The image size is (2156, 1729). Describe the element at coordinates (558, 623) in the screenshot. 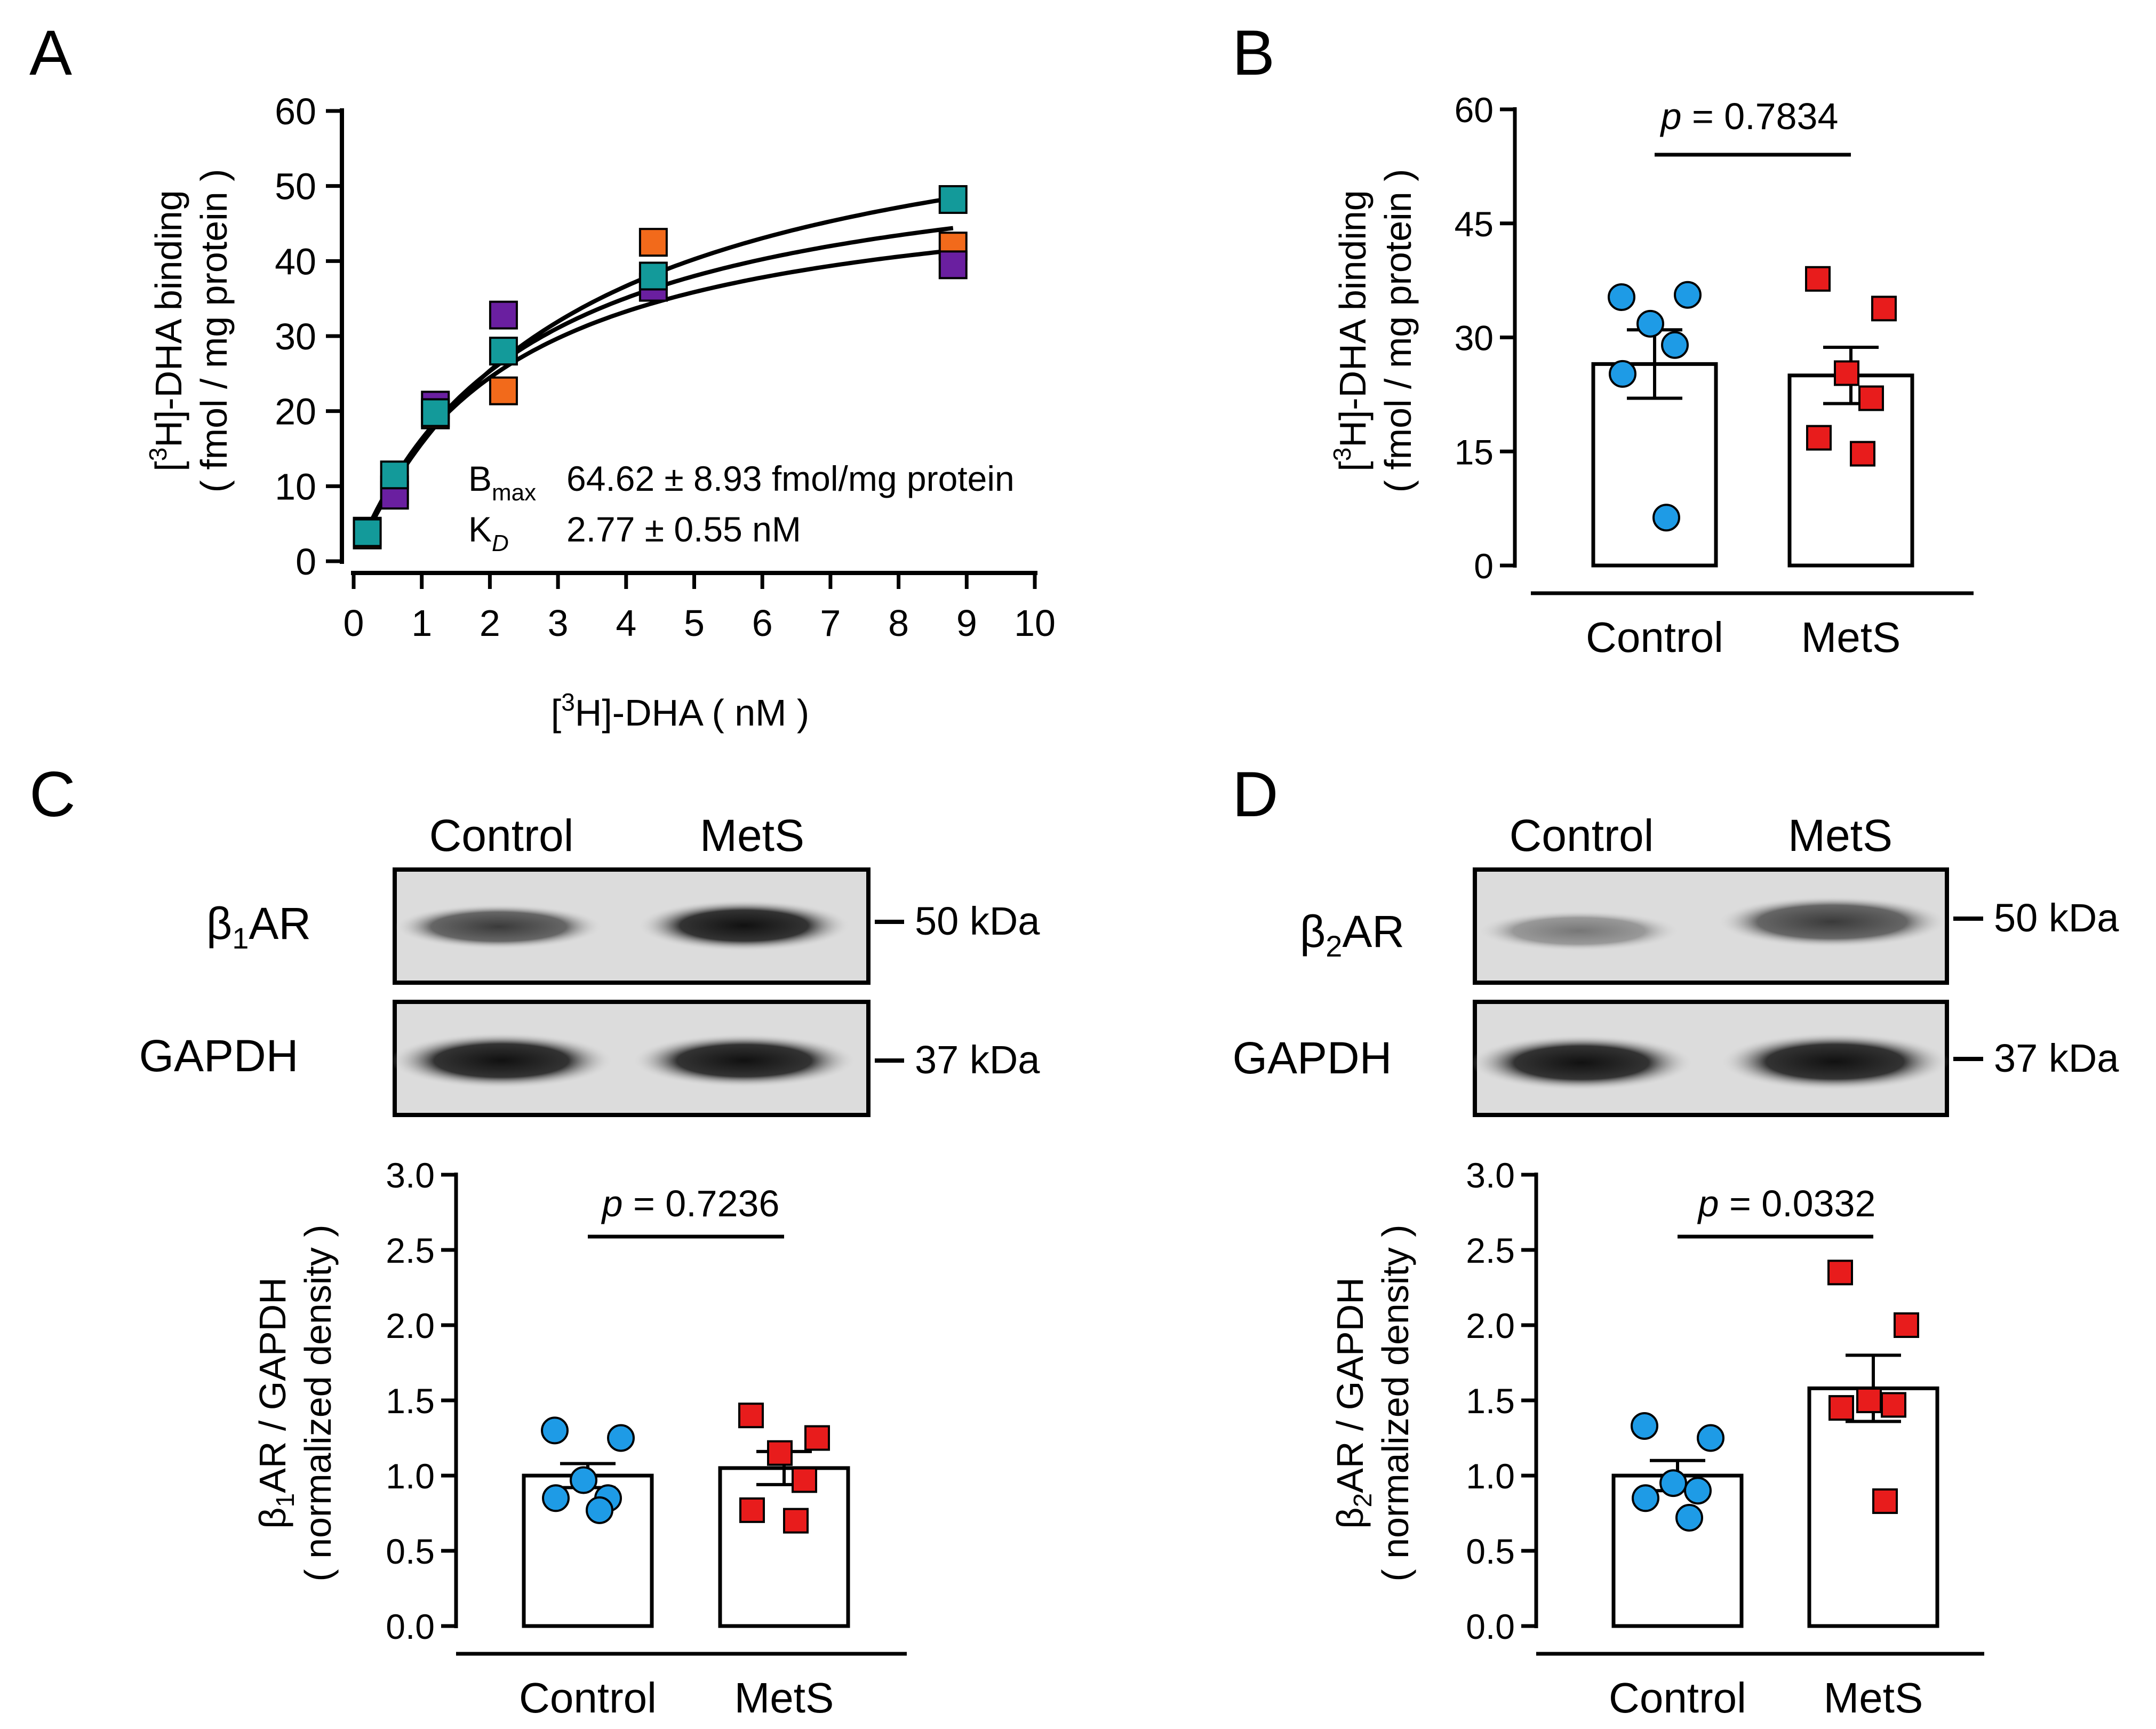

I see `x-tick-label-a: 3` at that location.